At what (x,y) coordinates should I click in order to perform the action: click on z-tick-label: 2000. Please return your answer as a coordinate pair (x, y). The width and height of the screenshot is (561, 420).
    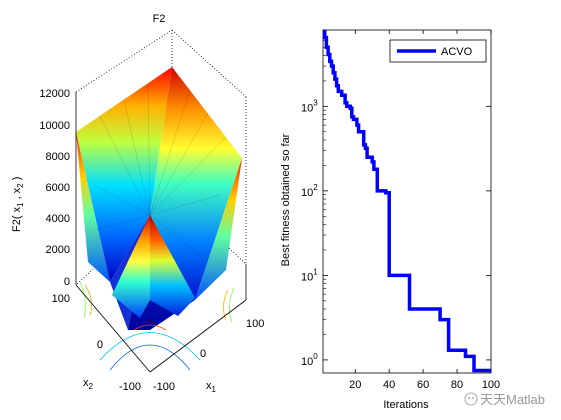
    Looking at the image, I should click on (58, 250).